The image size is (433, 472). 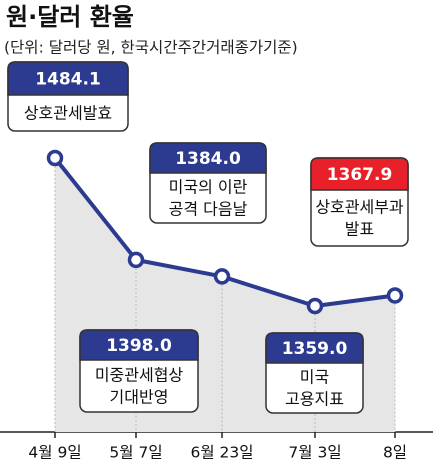 What do you see at coordinates (135, 453) in the screenshot?
I see `x-tick-label: 5월 7일` at bounding box center [135, 453].